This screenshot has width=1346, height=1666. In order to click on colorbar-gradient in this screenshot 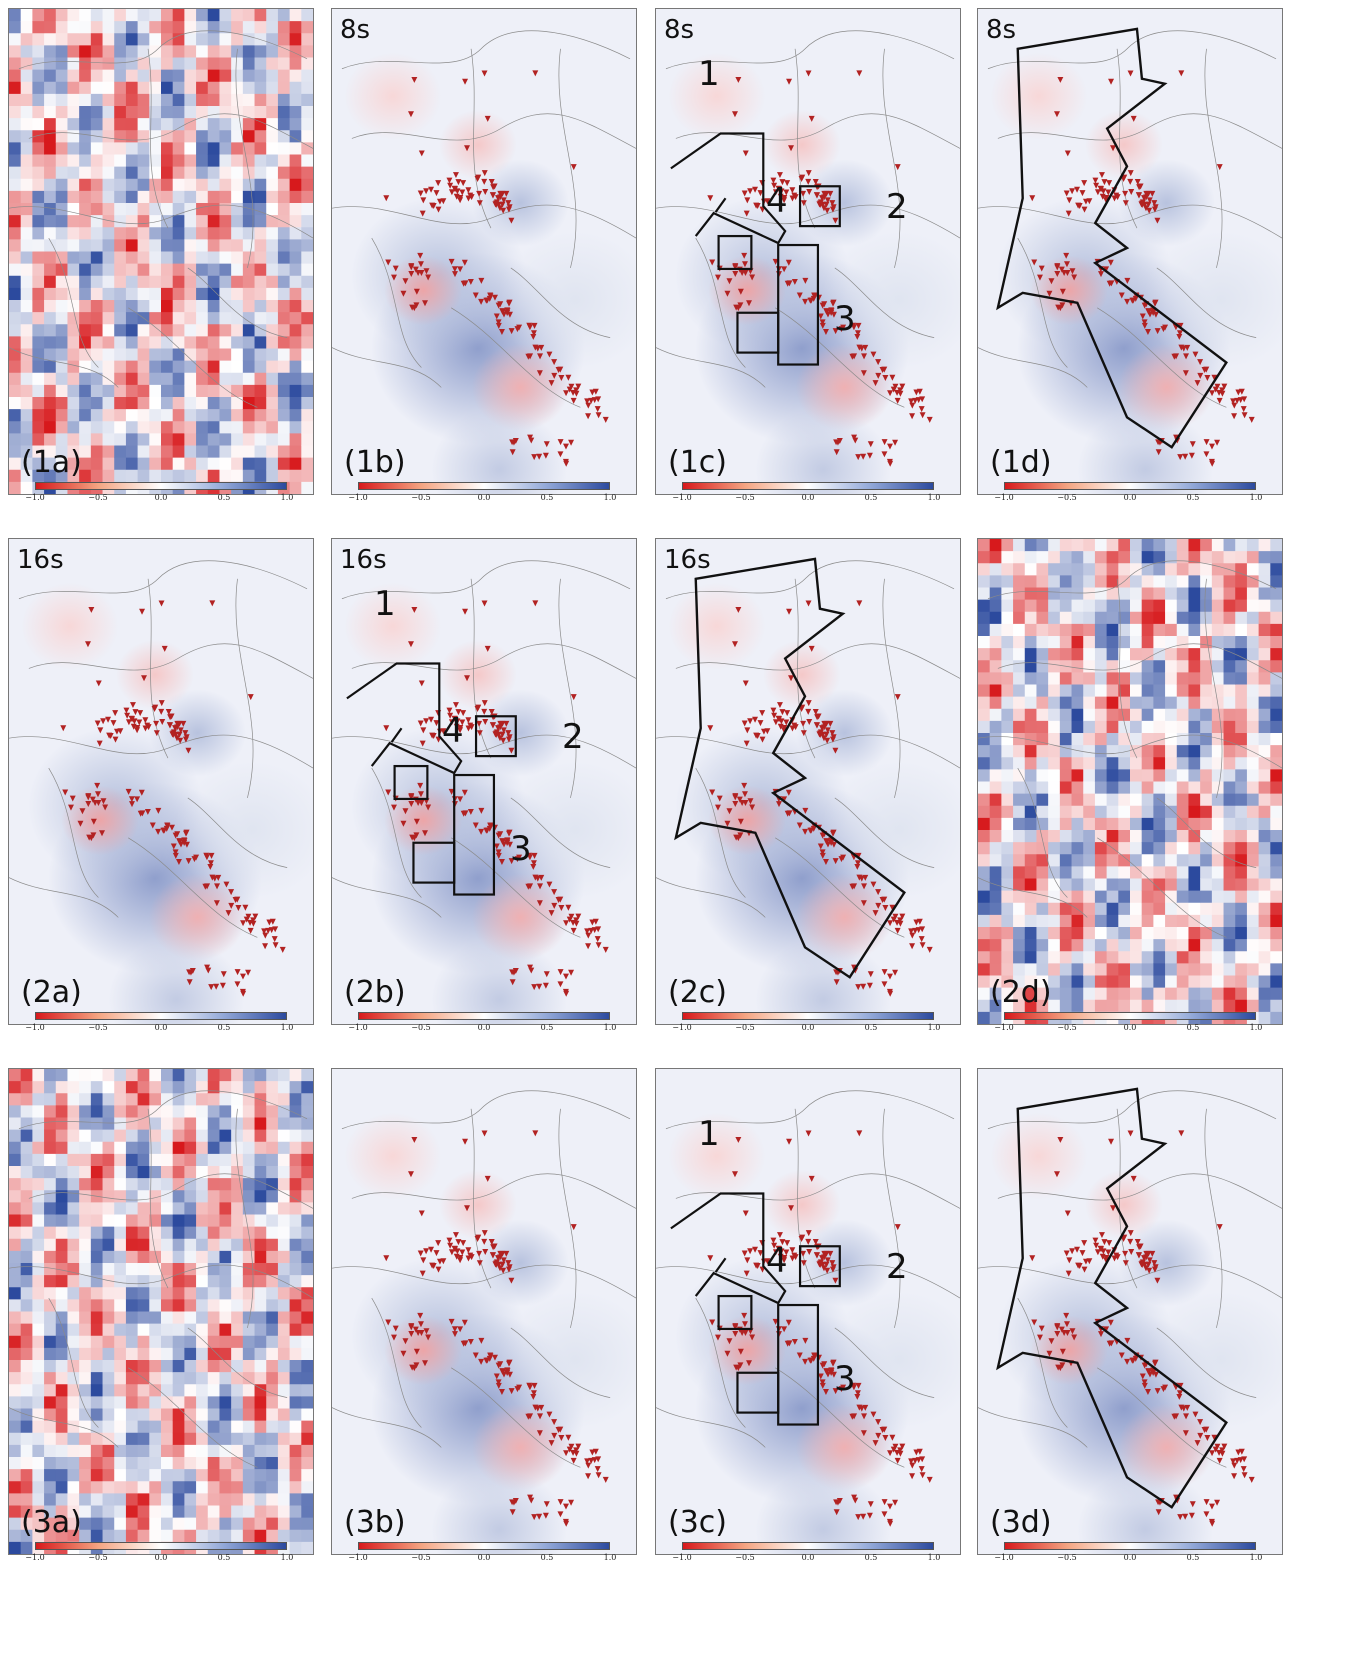, I will do `click(808, 1016)`.